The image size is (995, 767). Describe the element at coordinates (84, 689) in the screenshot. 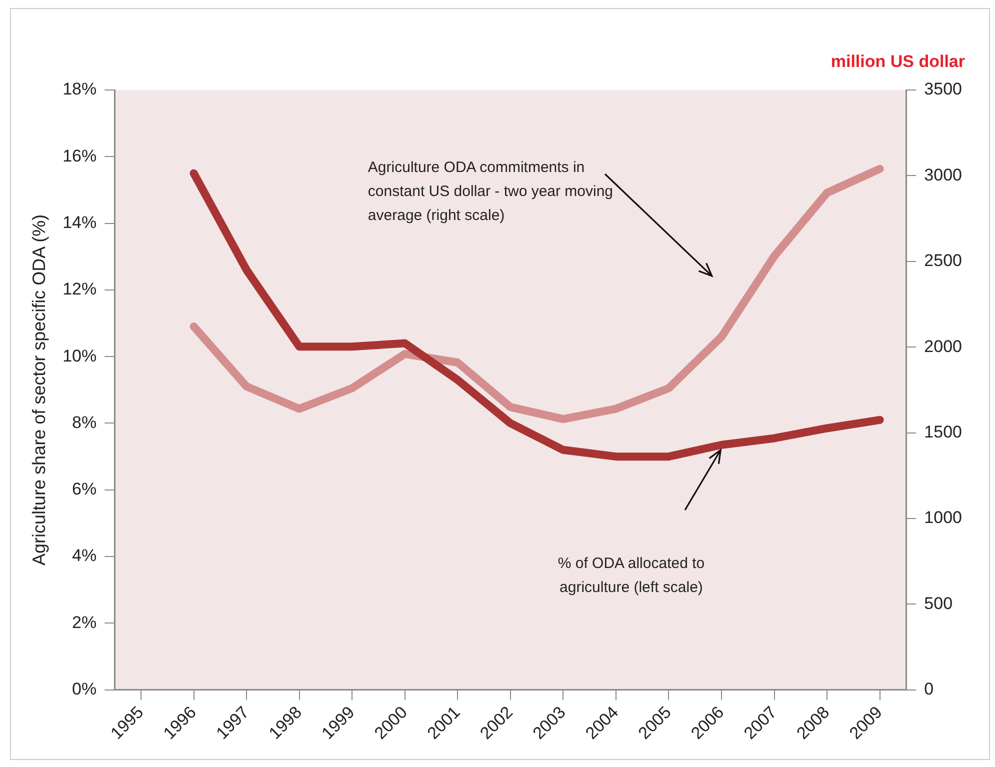

I see `y-tick-label: 0%` at that location.